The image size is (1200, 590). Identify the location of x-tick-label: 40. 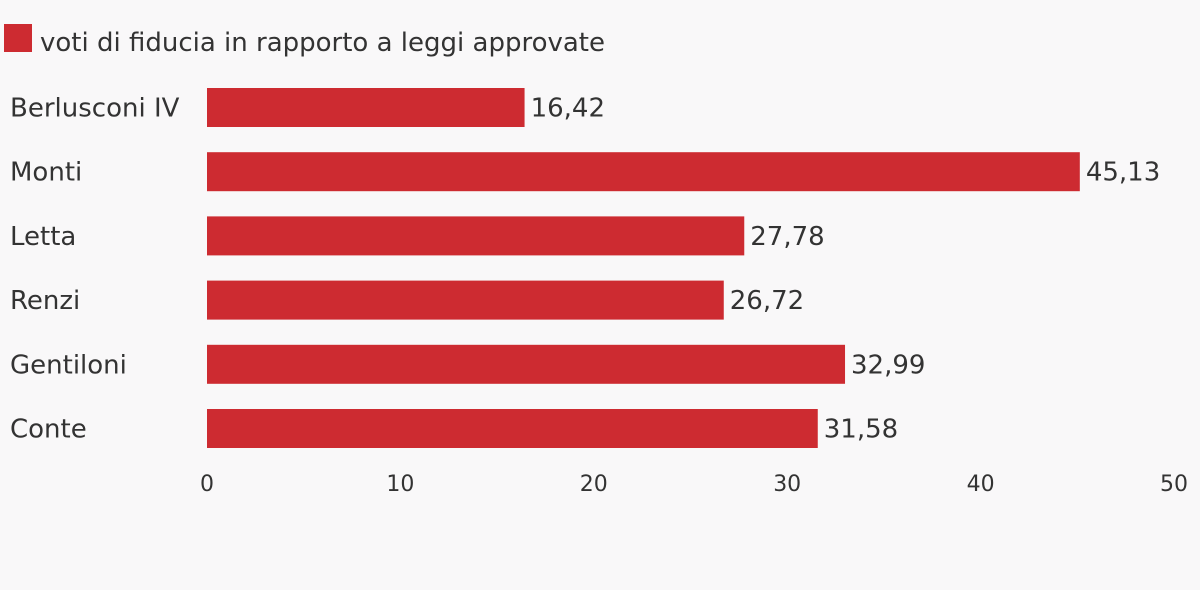
(981, 484).